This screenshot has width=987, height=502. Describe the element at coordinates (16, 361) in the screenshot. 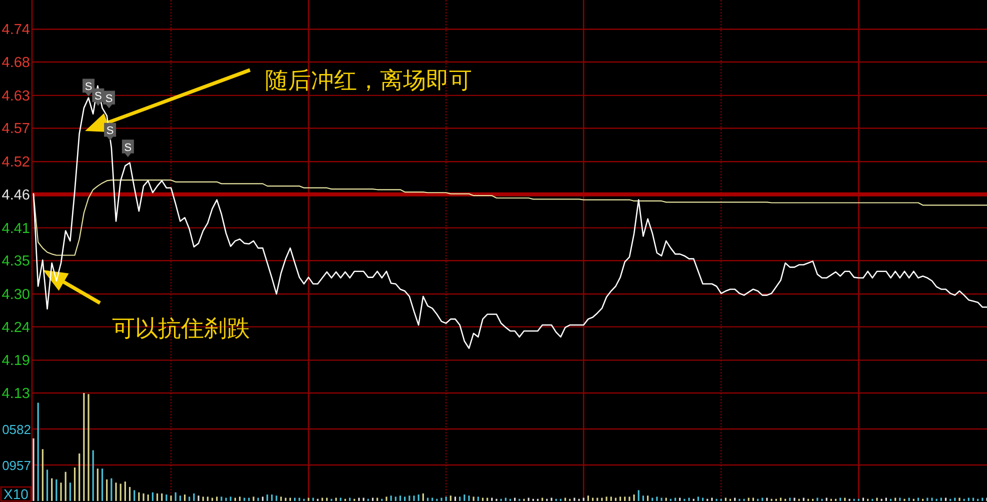

I see `y-tick-label: 4.19` at that location.